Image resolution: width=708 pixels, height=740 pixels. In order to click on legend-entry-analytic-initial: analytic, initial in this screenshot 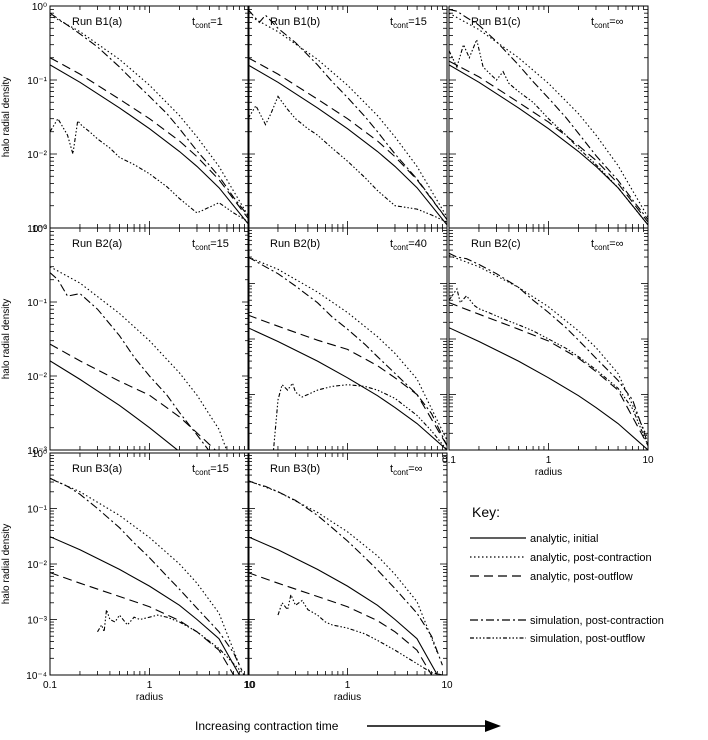, I will do `click(534, 539)`.